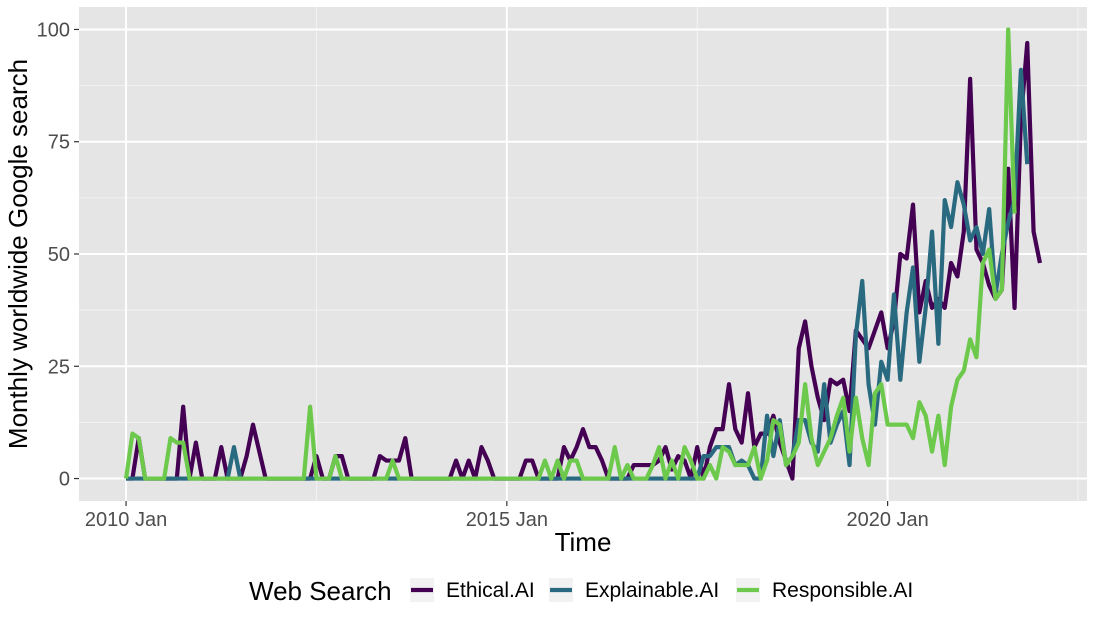 This screenshot has width=1095, height=618. What do you see at coordinates (53, 30) in the screenshot?
I see `y-tick-label: 100` at bounding box center [53, 30].